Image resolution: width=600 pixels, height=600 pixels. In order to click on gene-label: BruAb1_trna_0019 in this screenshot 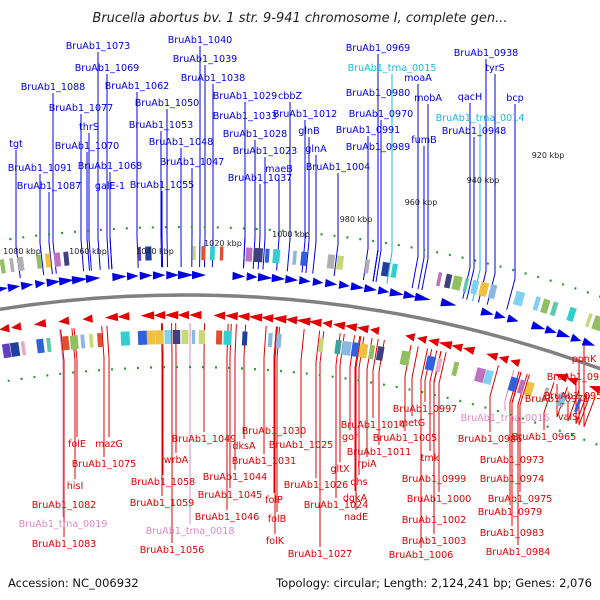, I will do `click(63, 524)`.